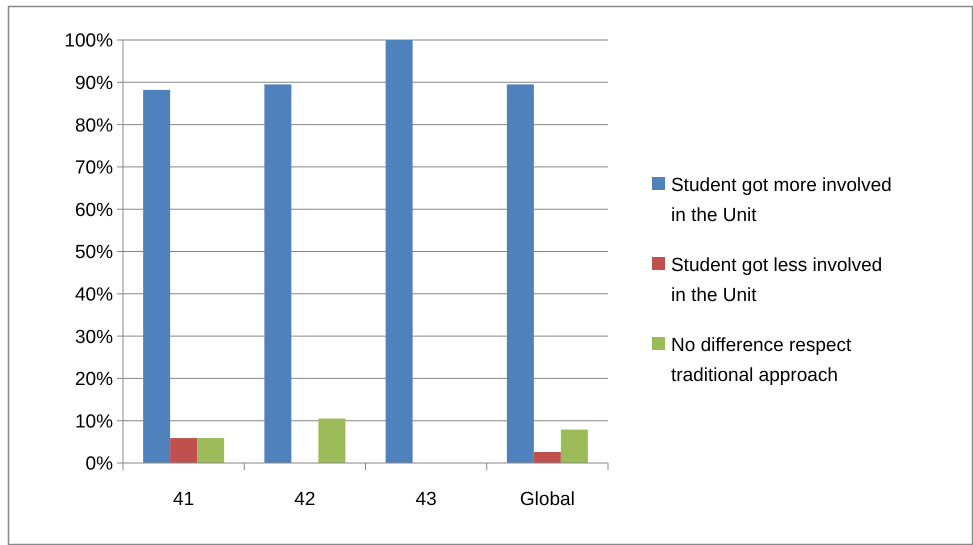 This screenshot has height=545, width=973. Describe the element at coordinates (305, 499) in the screenshot. I see `x-tick-label: 42` at that location.